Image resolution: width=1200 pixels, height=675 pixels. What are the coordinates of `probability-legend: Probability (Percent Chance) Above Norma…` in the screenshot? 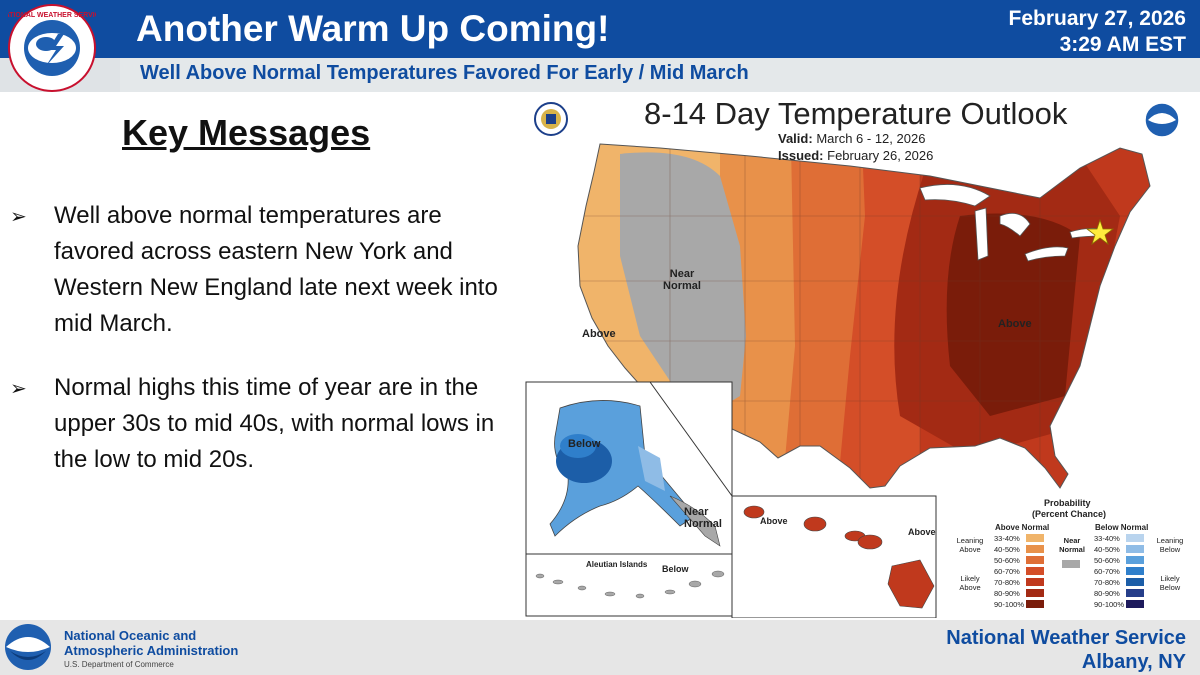 It's located at (1070, 558).